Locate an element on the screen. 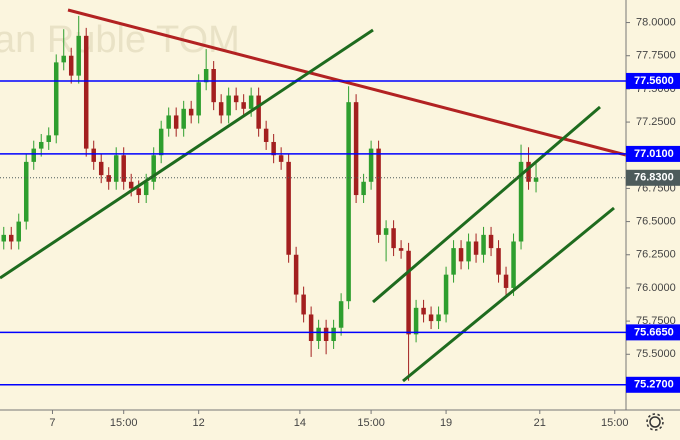  gear-teeth is located at coordinates (655, 422).